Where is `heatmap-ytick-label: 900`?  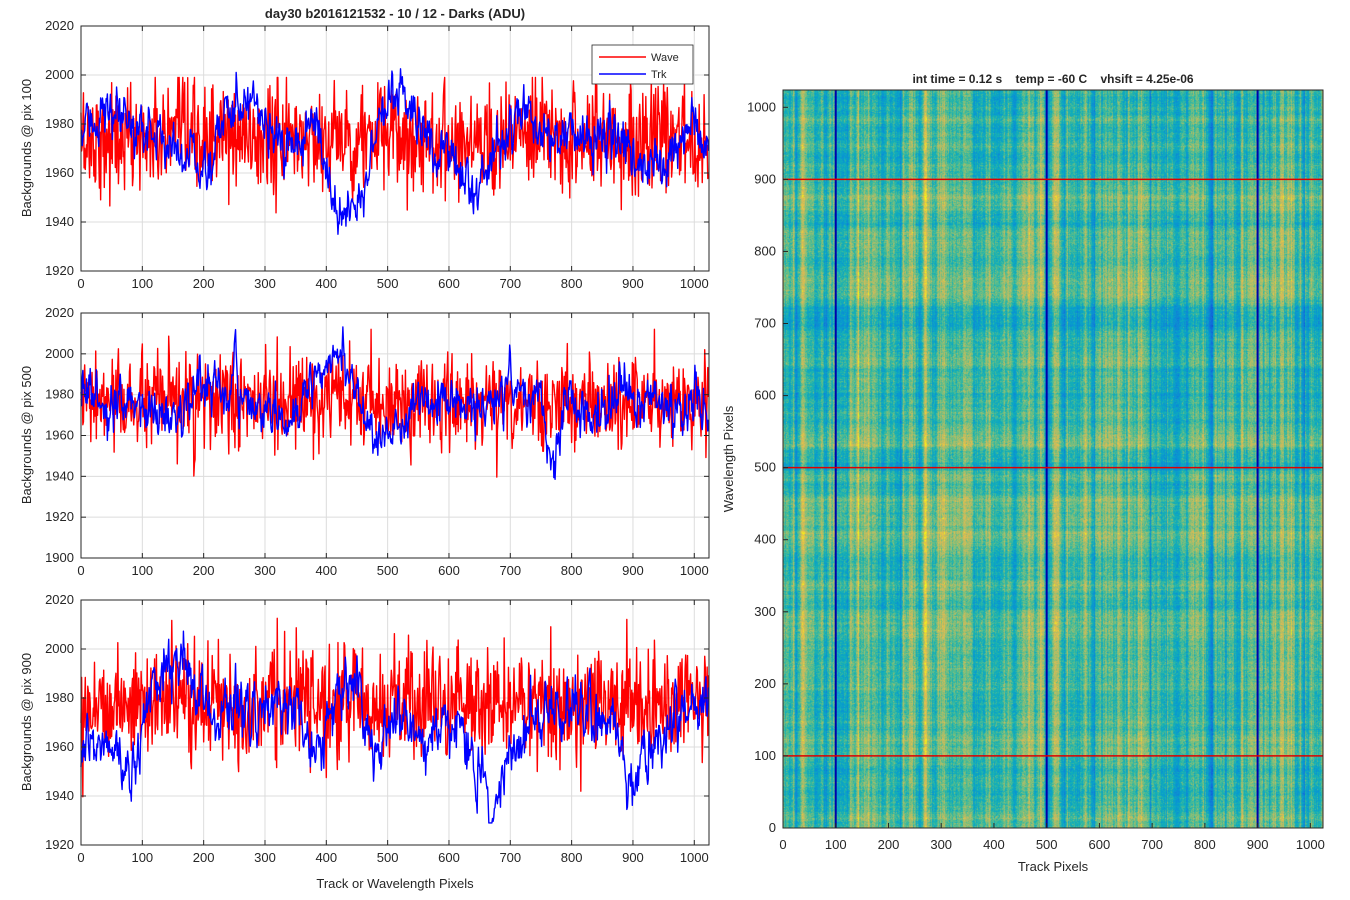
heatmap-ytick-label: 900 is located at coordinates (765, 178).